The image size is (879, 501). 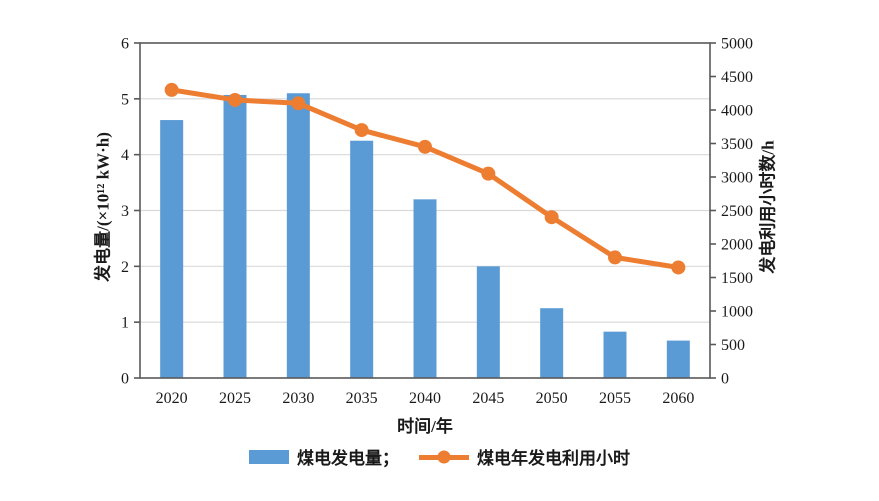 What do you see at coordinates (552, 398) in the screenshot?
I see `x-tick-label-2050: 2050` at bounding box center [552, 398].